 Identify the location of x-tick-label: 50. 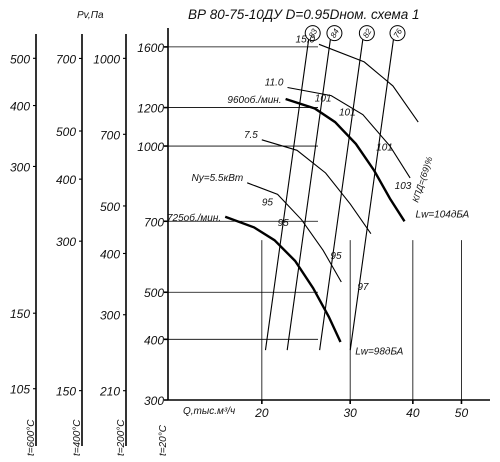
(462, 413).